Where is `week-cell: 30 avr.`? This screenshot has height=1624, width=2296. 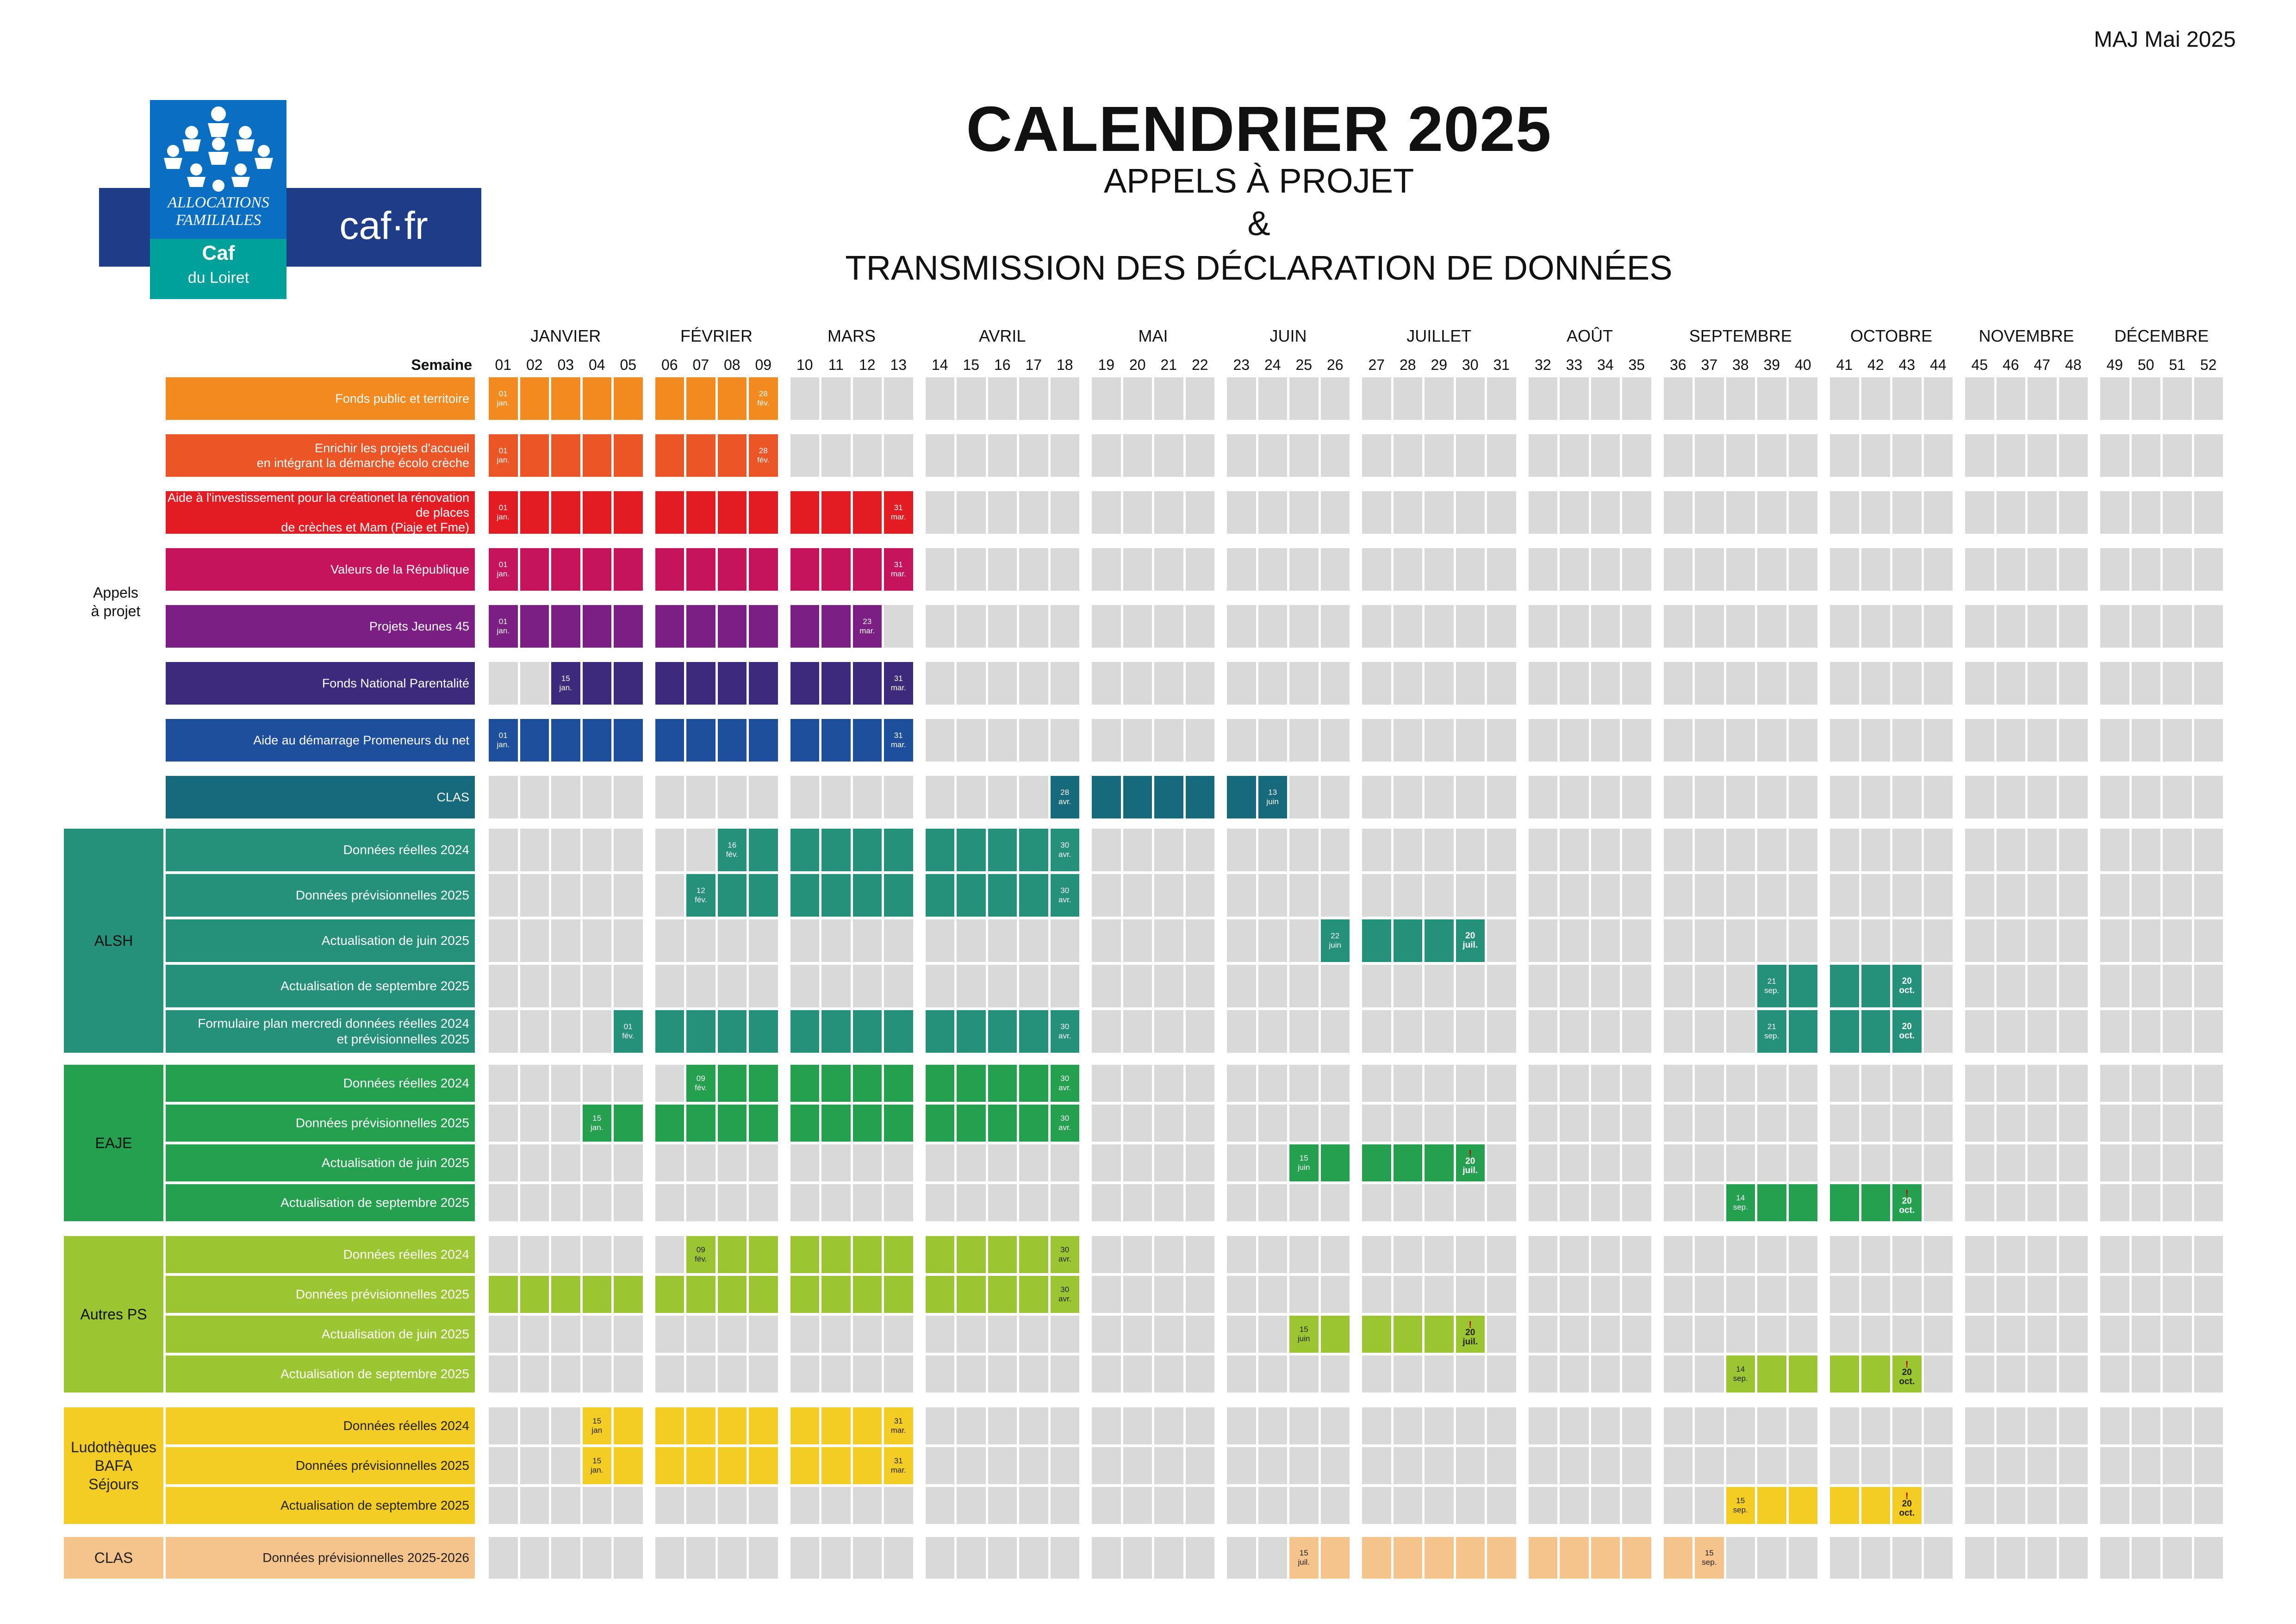 week-cell: 30 avr. is located at coordinates (1064, 850).